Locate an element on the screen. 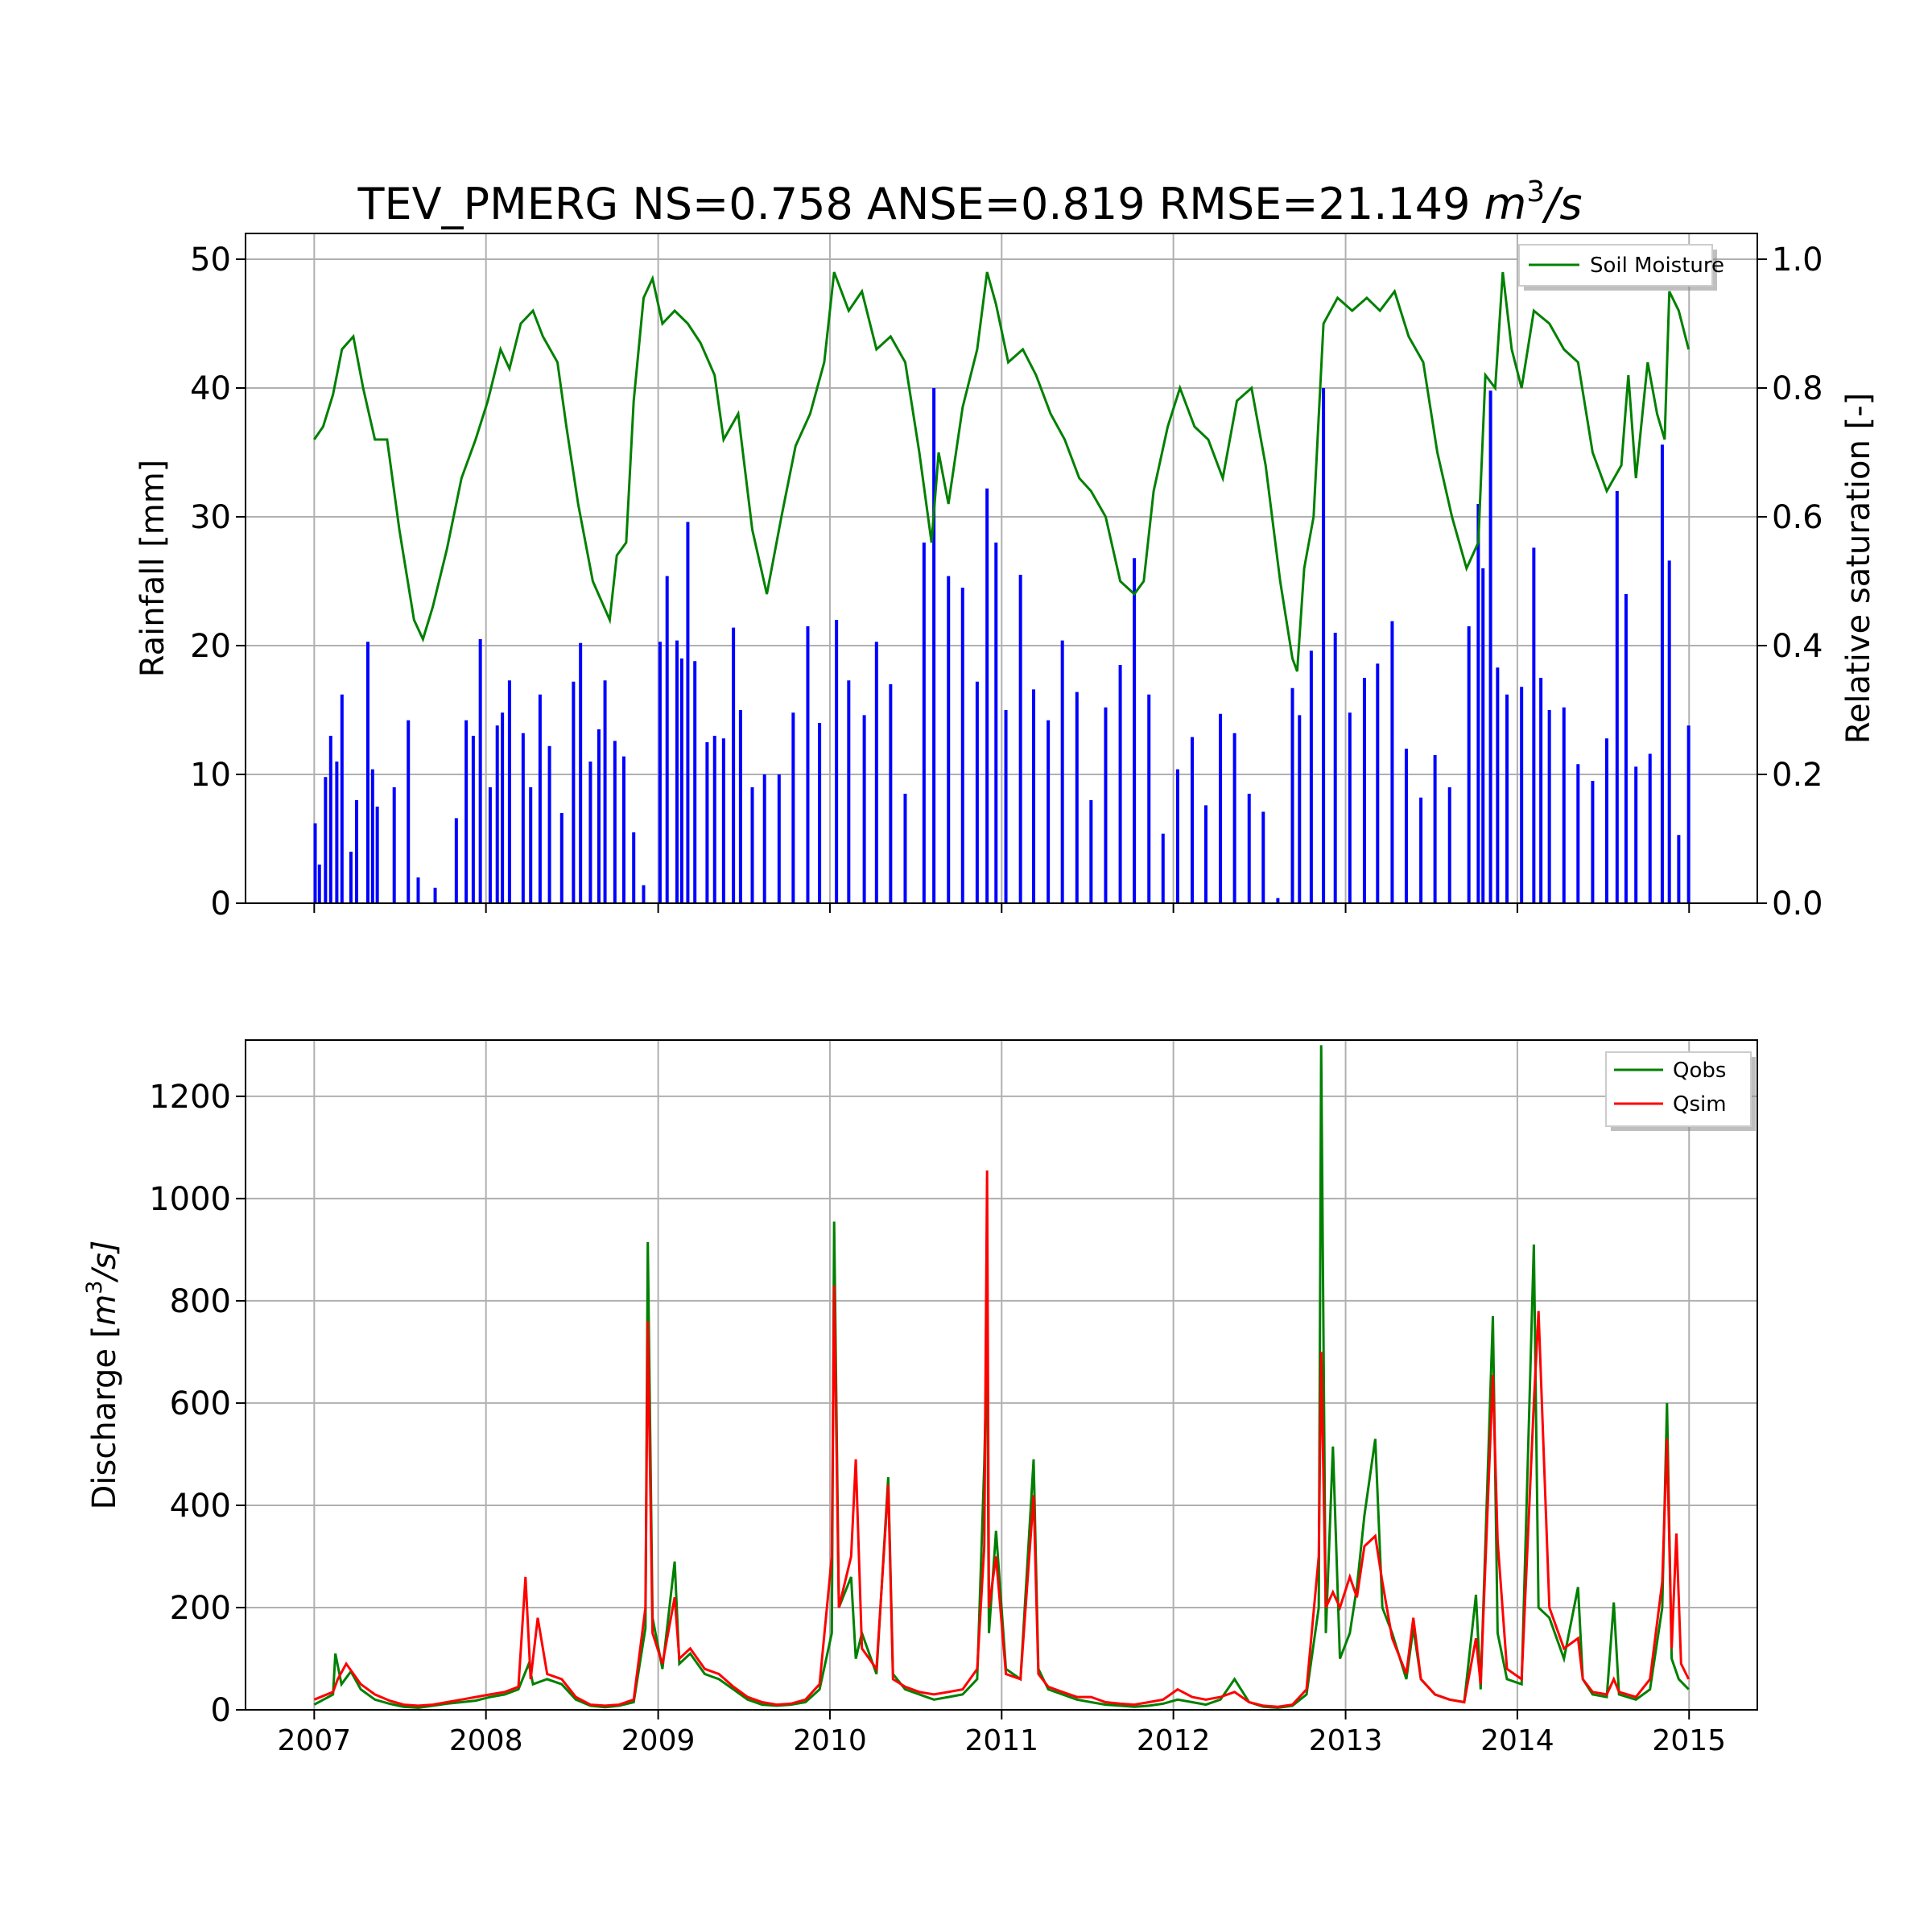 This screenshot has width=1932, height=1932. discharge-y-label-unit-tail: /s] is located at coordinates (104, 1262).